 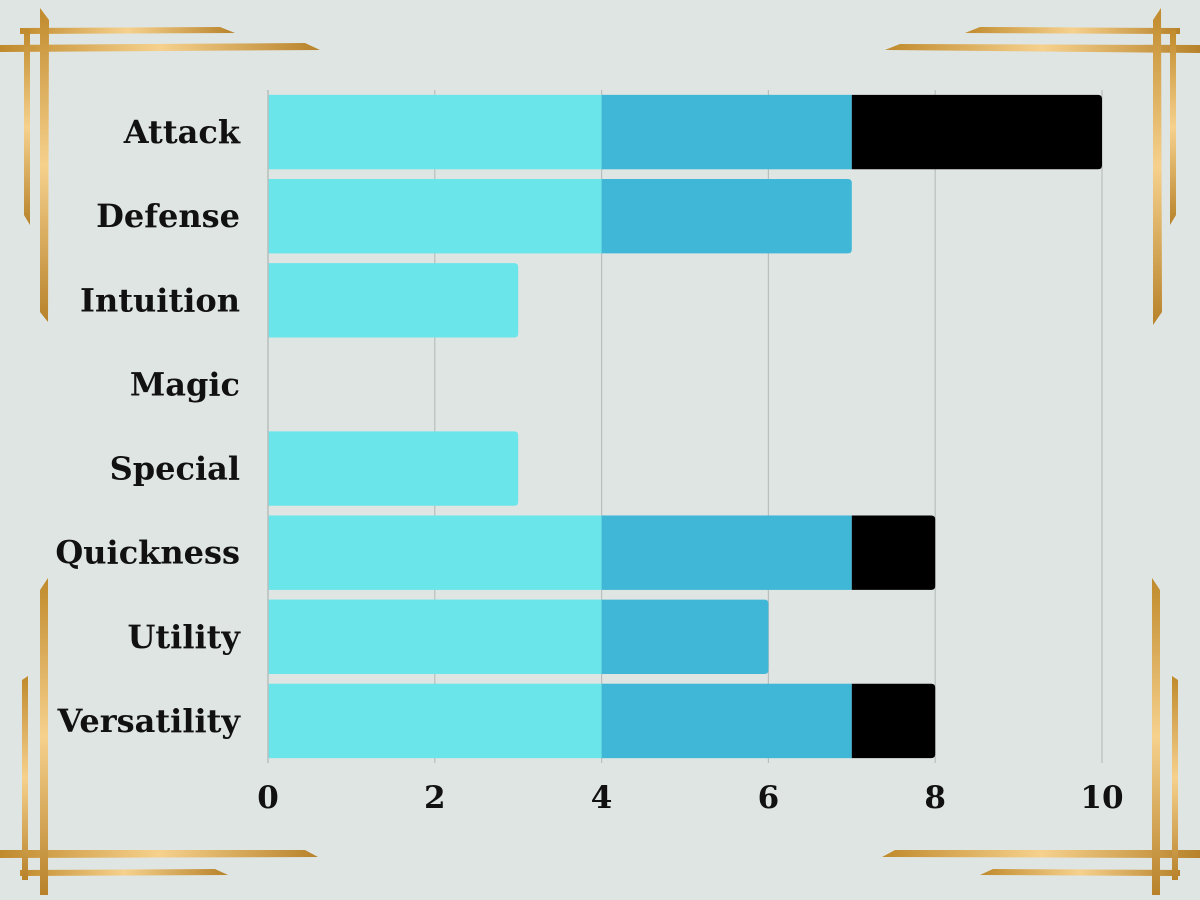 What do you see at coordinates (184, 637) in the screenshot?
I see `category-label-utility: Utility` at bounding box center [184, 637].